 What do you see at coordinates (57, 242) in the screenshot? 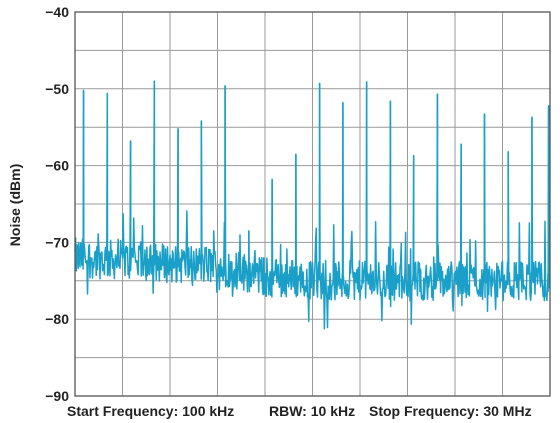
I see `y-tick-label: −70` at bounding box center [57, 242].